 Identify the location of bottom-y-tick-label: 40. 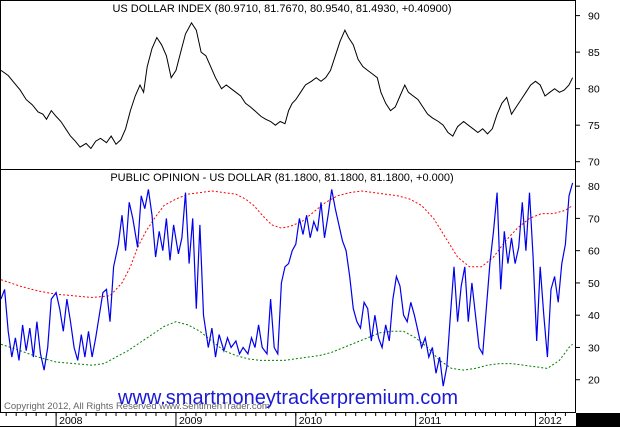
(594, 316).